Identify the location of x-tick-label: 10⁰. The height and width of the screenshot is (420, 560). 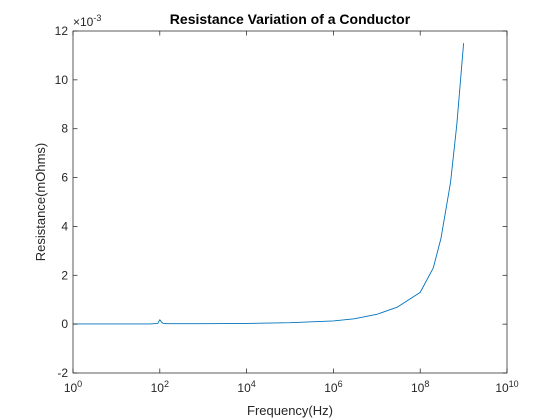
(73, 387).